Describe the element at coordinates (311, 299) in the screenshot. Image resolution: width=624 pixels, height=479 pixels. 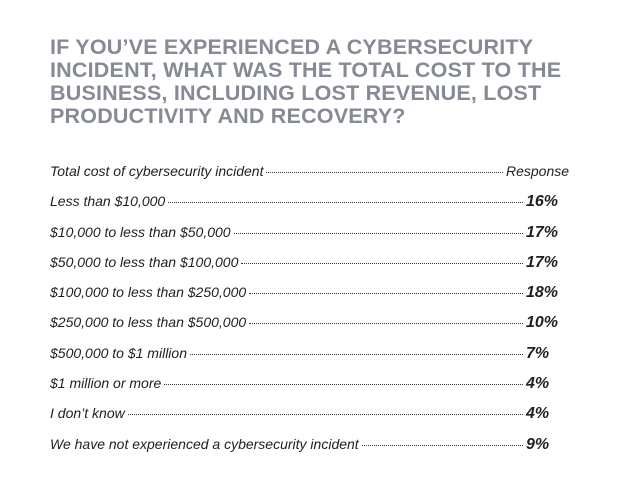
I see `table-row: $100,000 to less than $250,000 18%` at that location.